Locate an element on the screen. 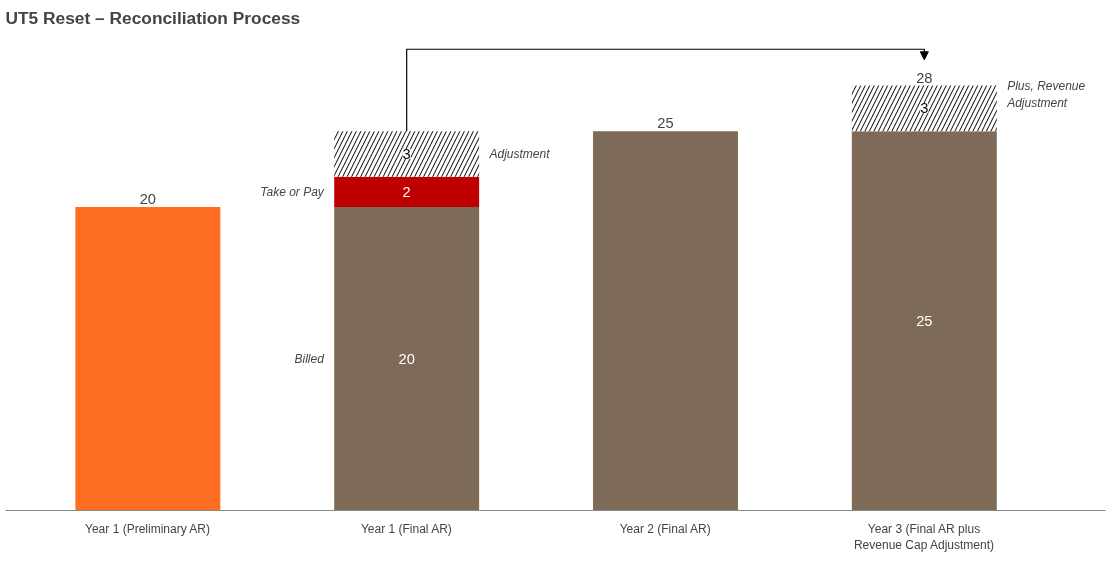 The image size is (1120, 563). total-label: 20 is located at coordinates (148, 199).